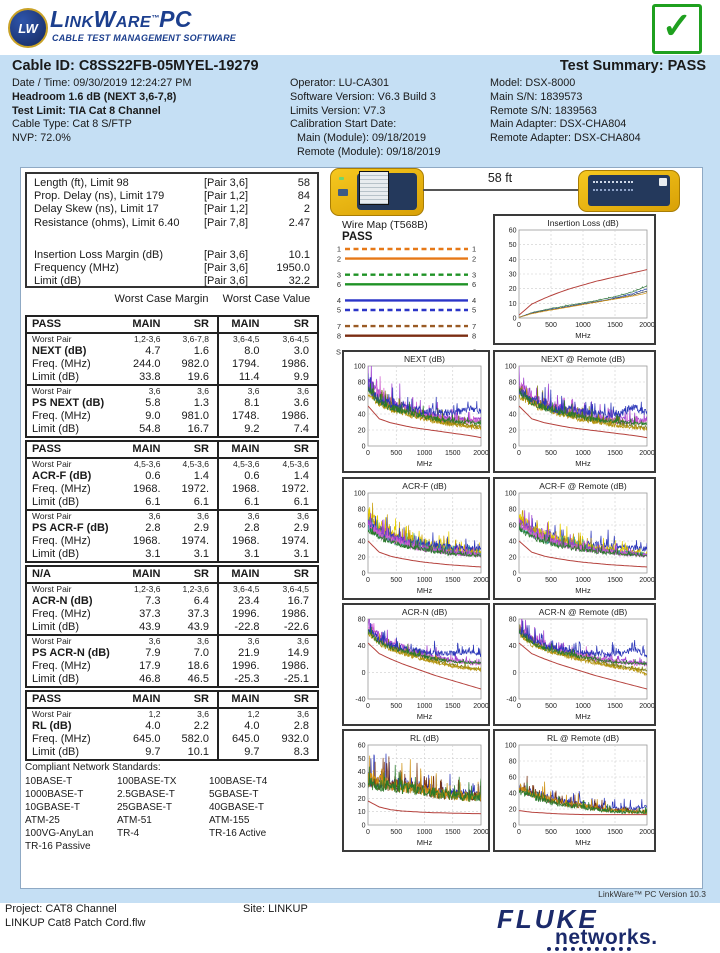 Image resolution: width=720 pixels, height=953 pixels. I want to click on software-version-text: LinkWare™ PC Version 10.3, so click(652, 894).